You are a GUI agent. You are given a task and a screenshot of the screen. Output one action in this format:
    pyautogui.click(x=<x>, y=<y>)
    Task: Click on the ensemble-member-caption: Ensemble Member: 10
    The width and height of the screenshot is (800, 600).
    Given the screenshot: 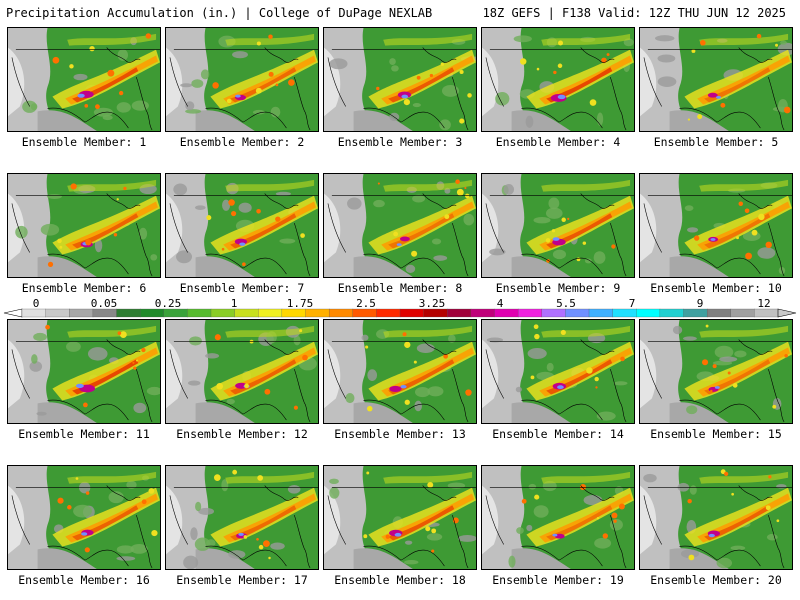 What is the action you would take?
    pyautogui.click(x=716, y=288)
    